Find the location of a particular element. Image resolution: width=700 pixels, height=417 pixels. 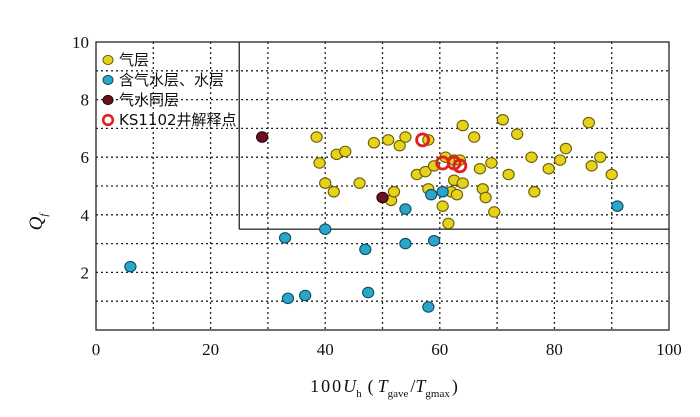

y-axis-var: Q is located at coordinates (36, 223).